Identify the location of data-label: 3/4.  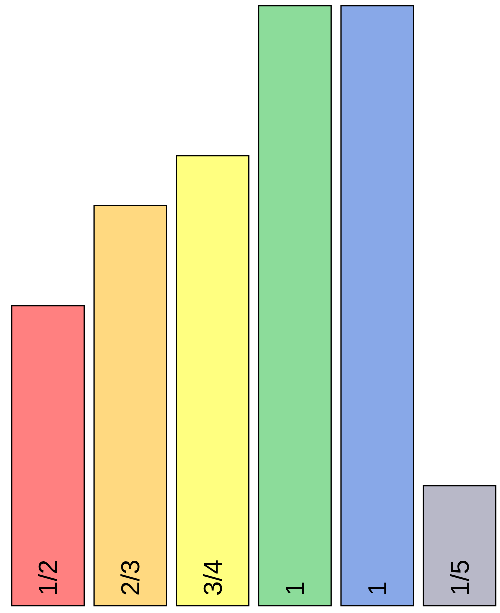
(213, 578).